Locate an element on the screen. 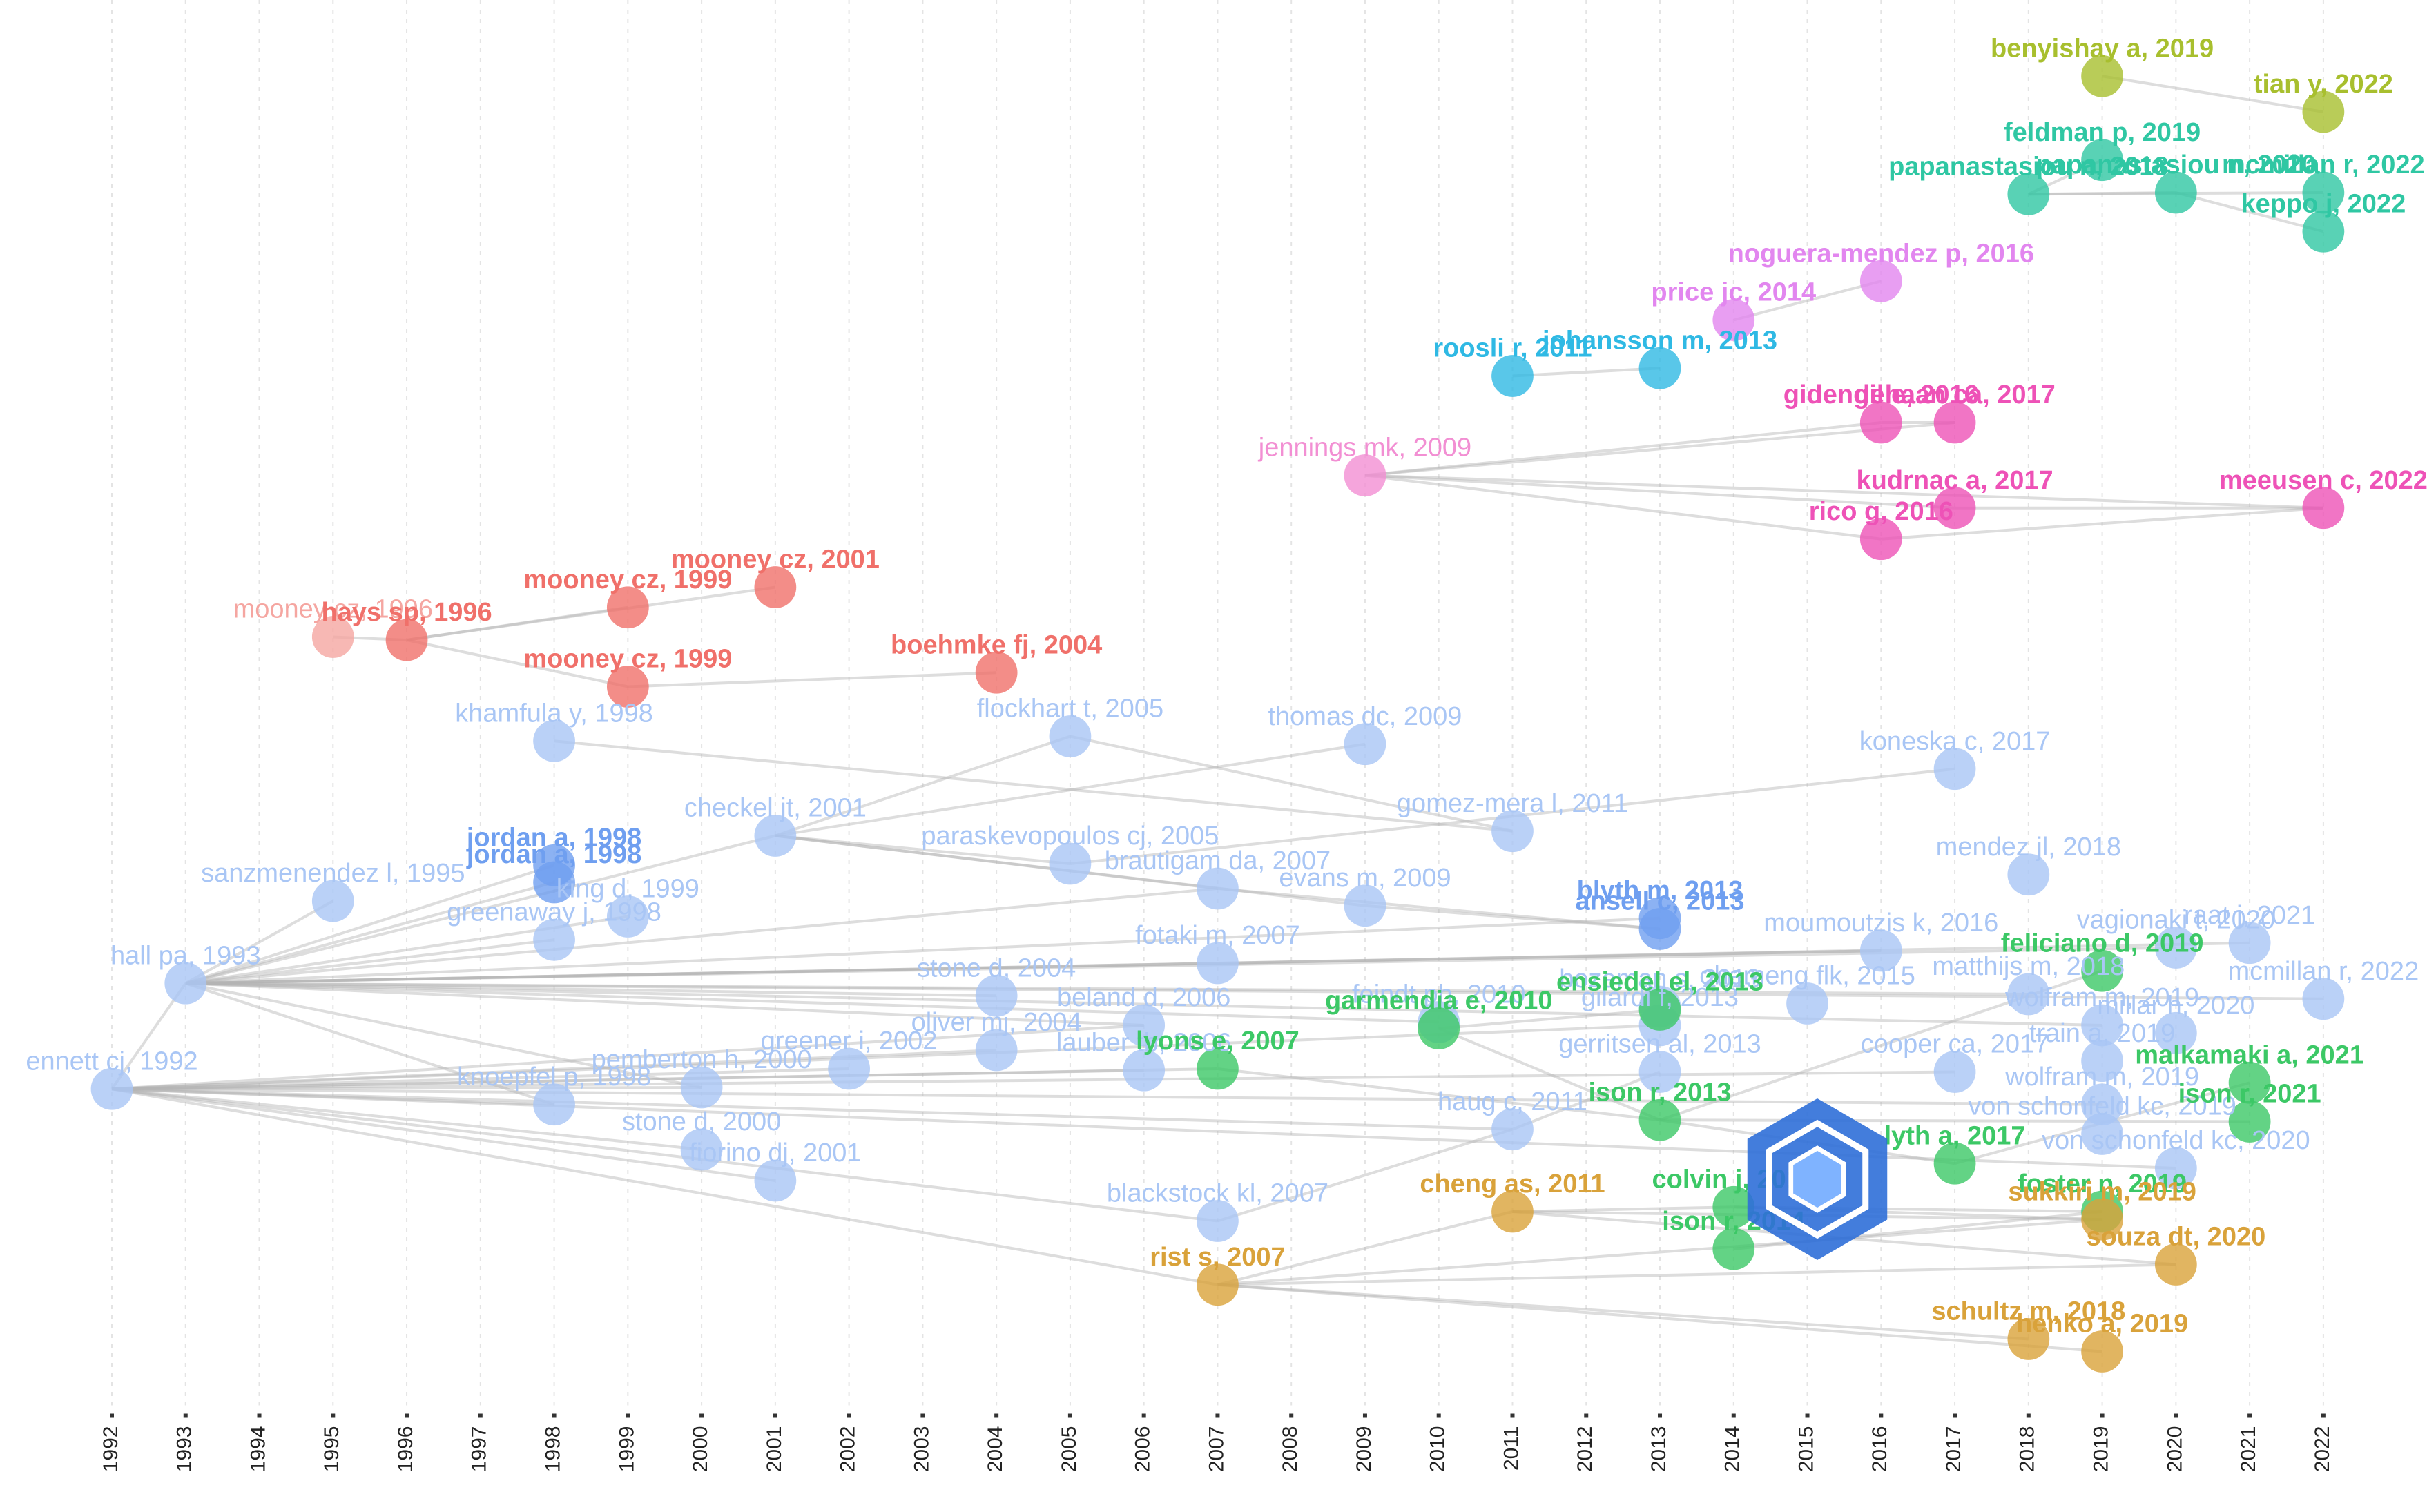 This screenshot has height=1512, width=2436. publication-label: beland d, 2006 is located at coordinates (1143, 997).